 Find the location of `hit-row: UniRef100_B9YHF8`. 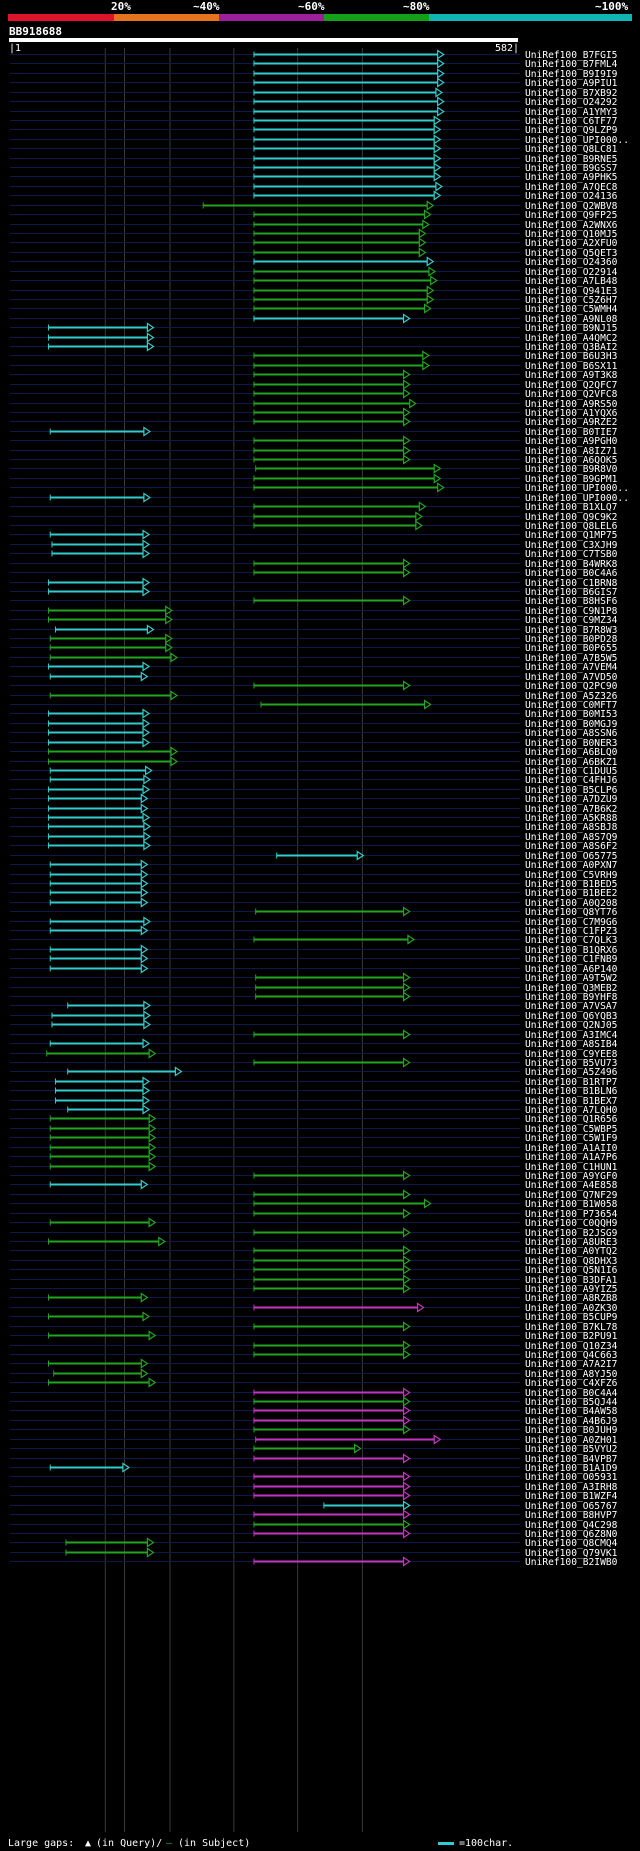

hit-row: UniRef100_B9YHF8 is located at coordinates (314, 997).